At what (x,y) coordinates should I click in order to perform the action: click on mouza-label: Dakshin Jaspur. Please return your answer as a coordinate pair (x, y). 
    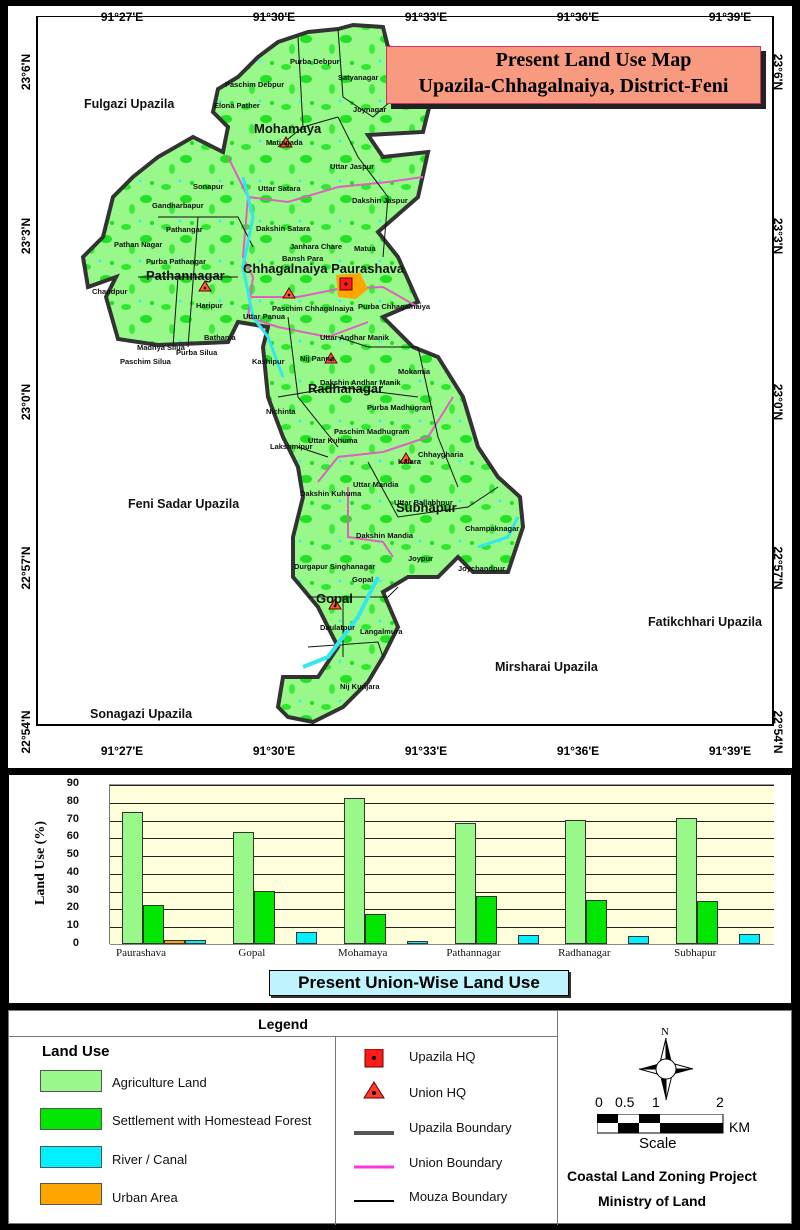
    Looking at the image, I should click on (380, 200).